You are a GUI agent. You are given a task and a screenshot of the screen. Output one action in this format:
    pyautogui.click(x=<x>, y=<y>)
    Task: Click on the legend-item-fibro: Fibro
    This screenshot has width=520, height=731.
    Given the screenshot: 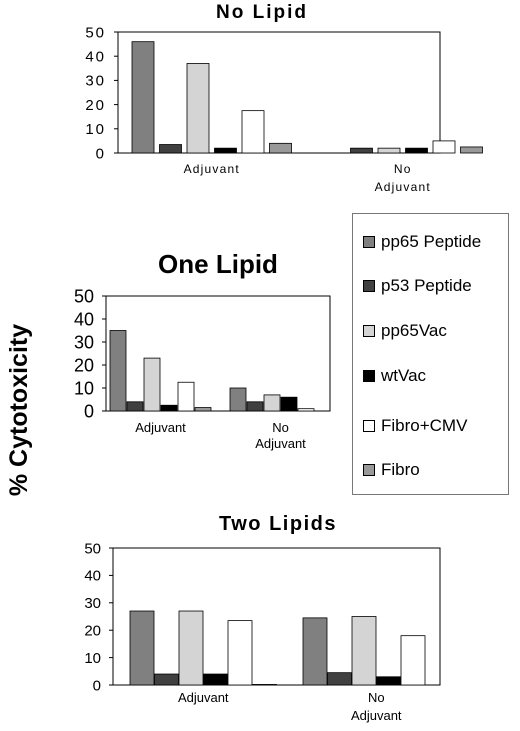 What is the action you would take?
    pyautogui.click(x=391, y=470)
    